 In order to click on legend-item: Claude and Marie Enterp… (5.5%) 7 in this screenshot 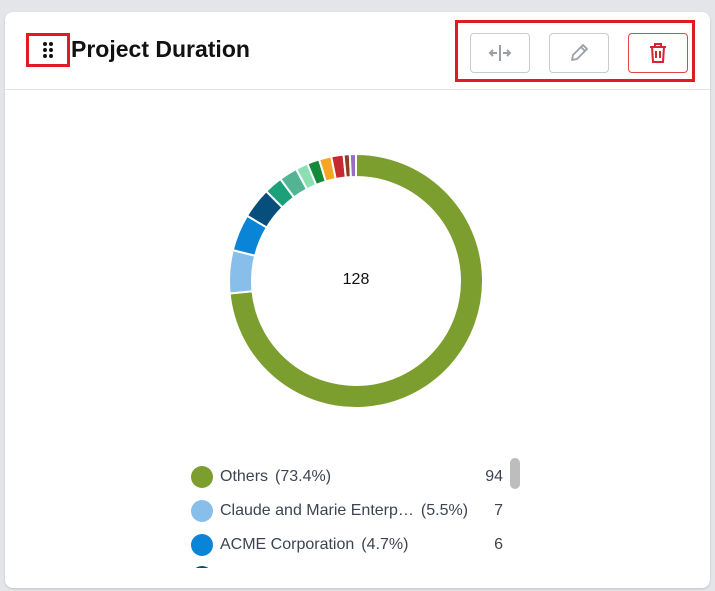, I will do `click(351, 511)`.